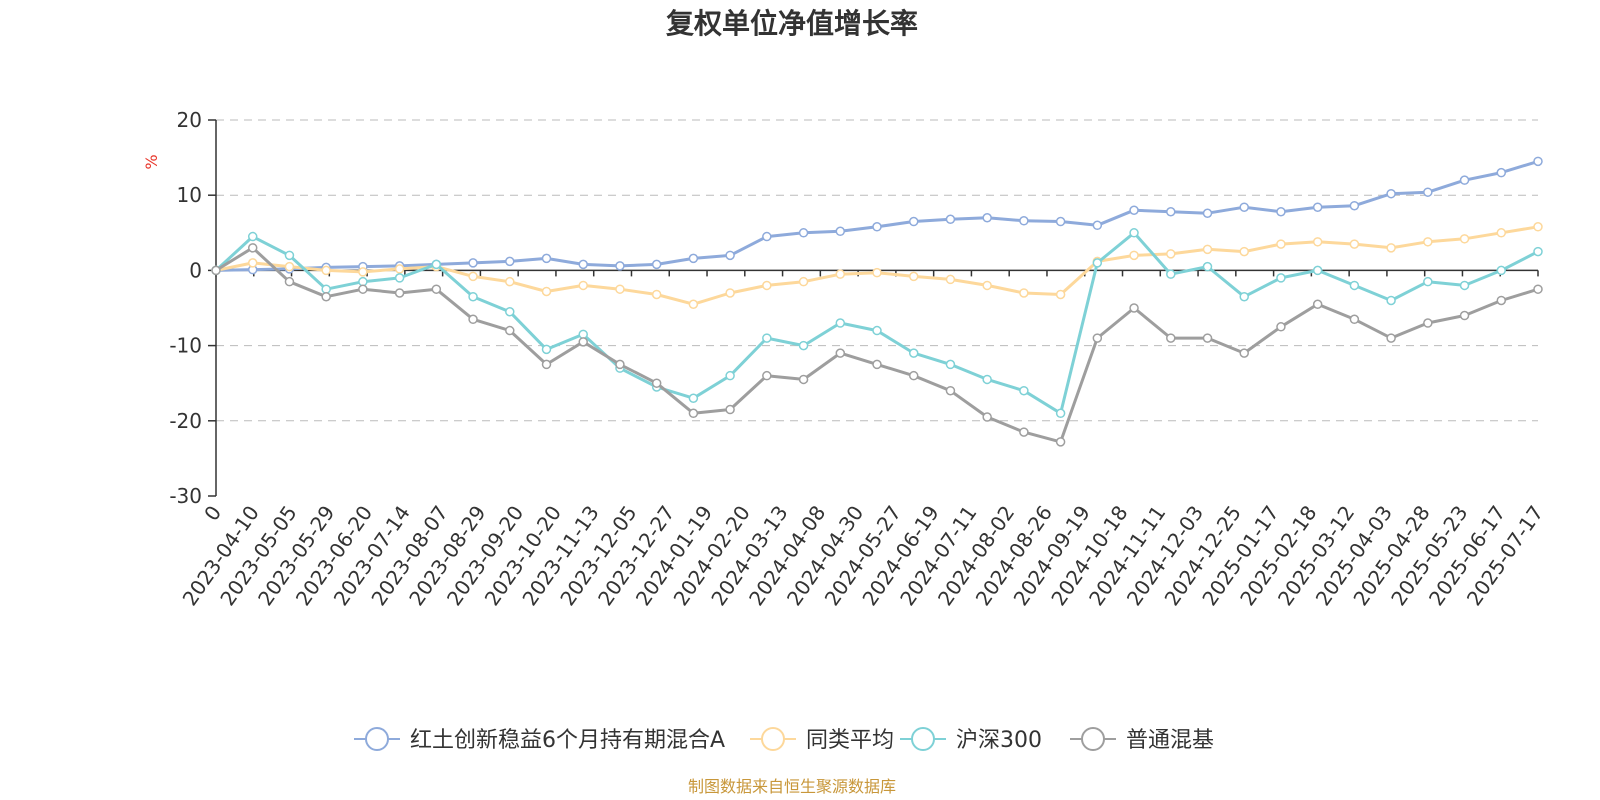 The height and width of the screenshot is (800, 1600). What do you see at coordinates (1170, 740) in the screenshot?
I see `legend-label: 普通混基` at bounding box center [1170, 740].